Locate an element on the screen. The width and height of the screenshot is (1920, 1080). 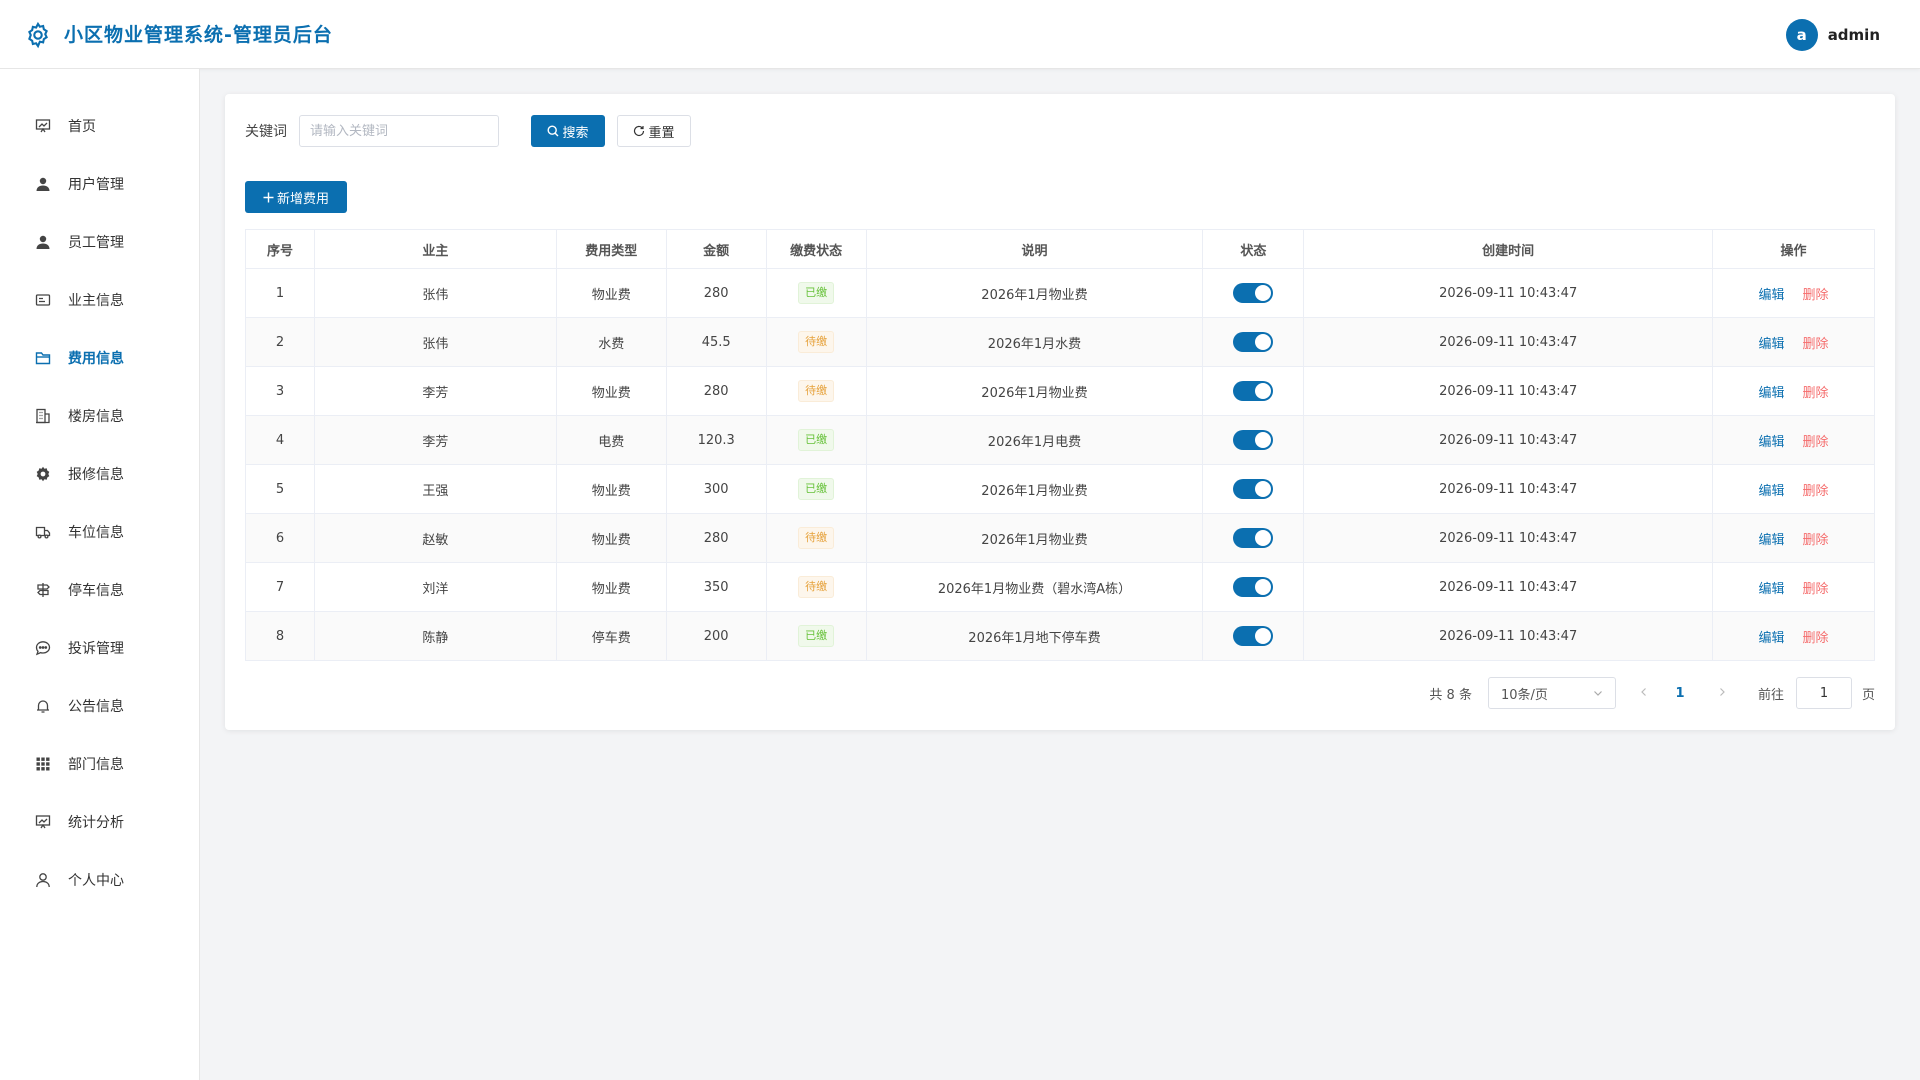
keyword-input is located at coordinates (399, 131).